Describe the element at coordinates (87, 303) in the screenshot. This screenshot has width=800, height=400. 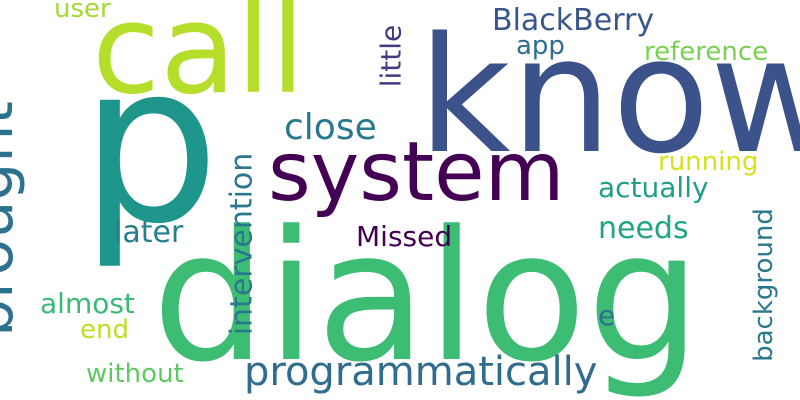
I see `word-almost: almost` at that location.